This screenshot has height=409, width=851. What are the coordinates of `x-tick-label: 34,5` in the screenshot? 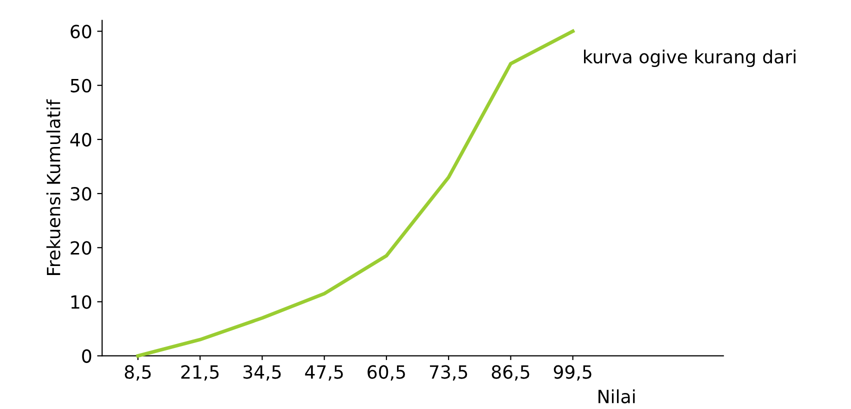 It's located at (262, 373).